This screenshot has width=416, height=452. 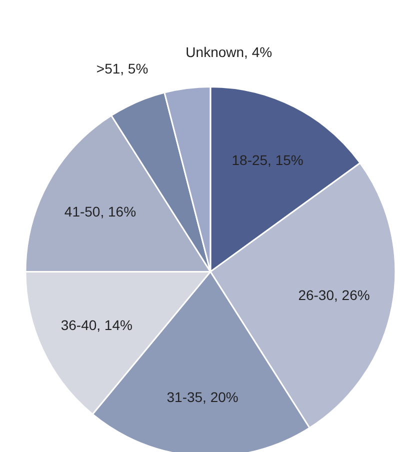 I want to click on slice-label: 36-40, 14%, so click(x=96, y=325).